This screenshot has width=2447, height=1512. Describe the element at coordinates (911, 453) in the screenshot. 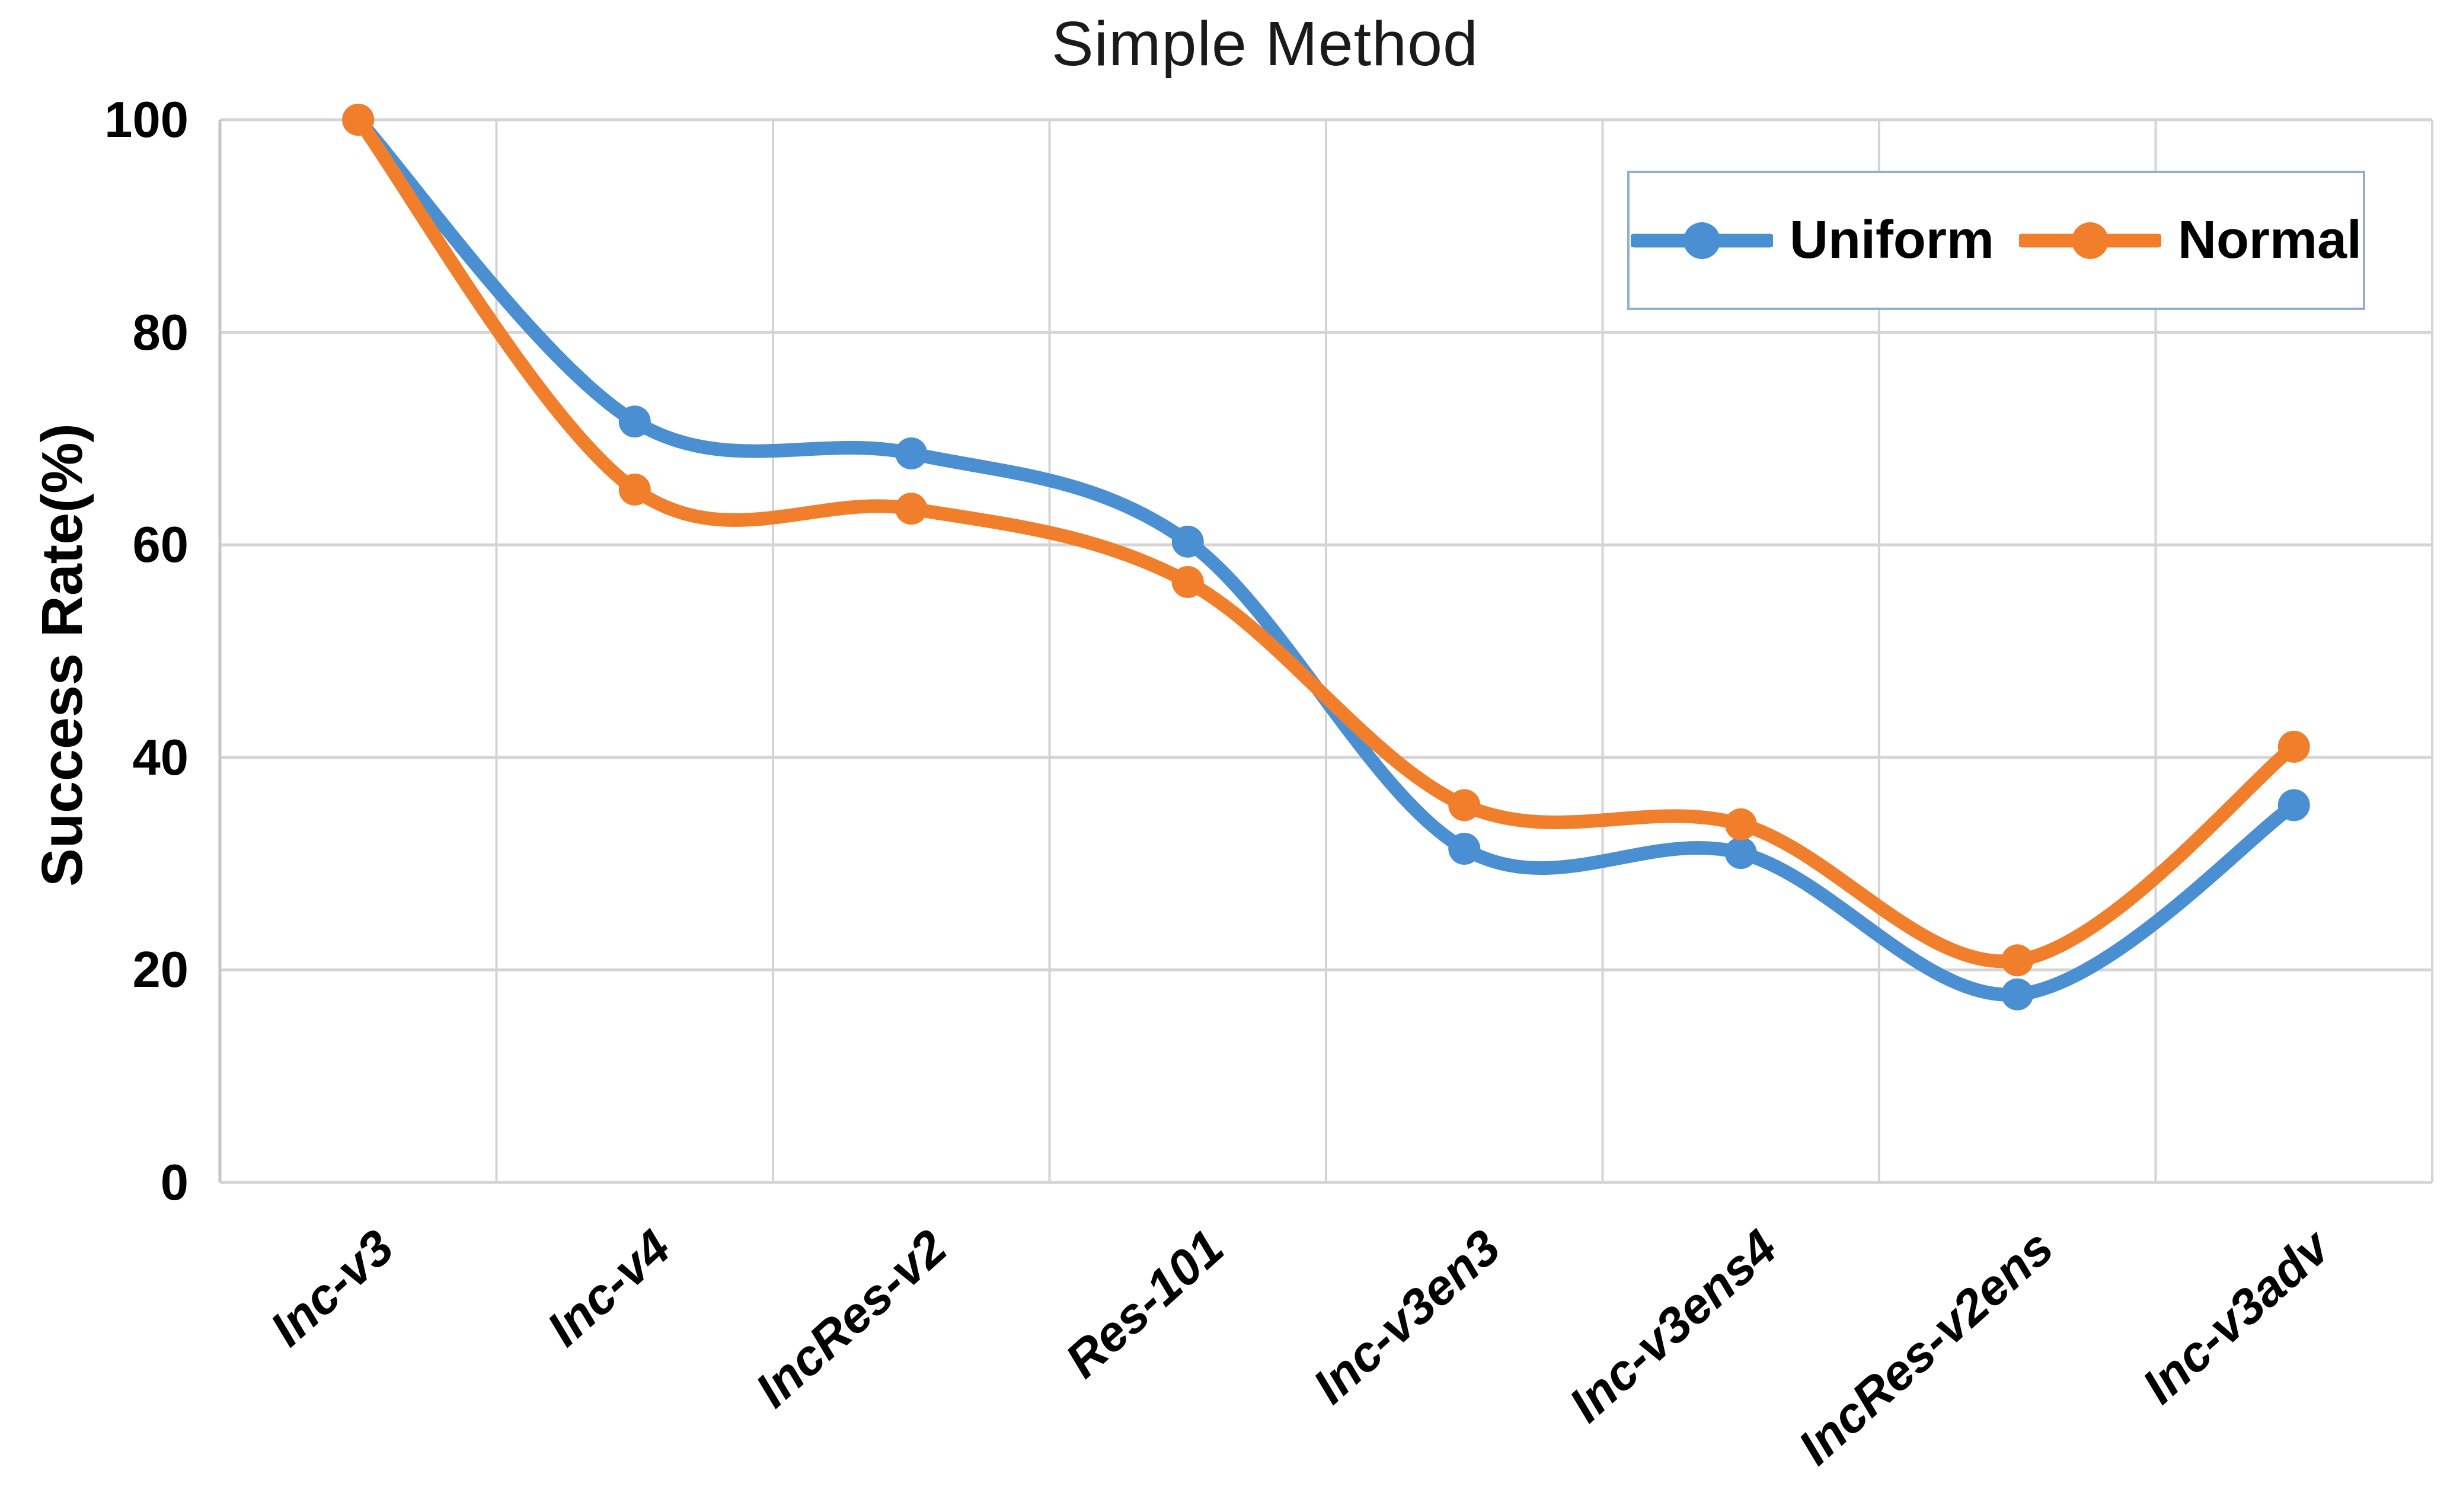

I see `series-marker-uniform-IncRes-v2` at that location.